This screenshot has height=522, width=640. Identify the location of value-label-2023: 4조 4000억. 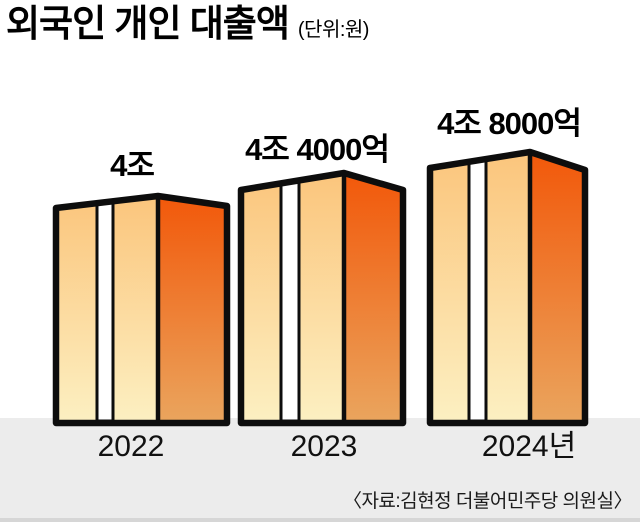
(317, 149).